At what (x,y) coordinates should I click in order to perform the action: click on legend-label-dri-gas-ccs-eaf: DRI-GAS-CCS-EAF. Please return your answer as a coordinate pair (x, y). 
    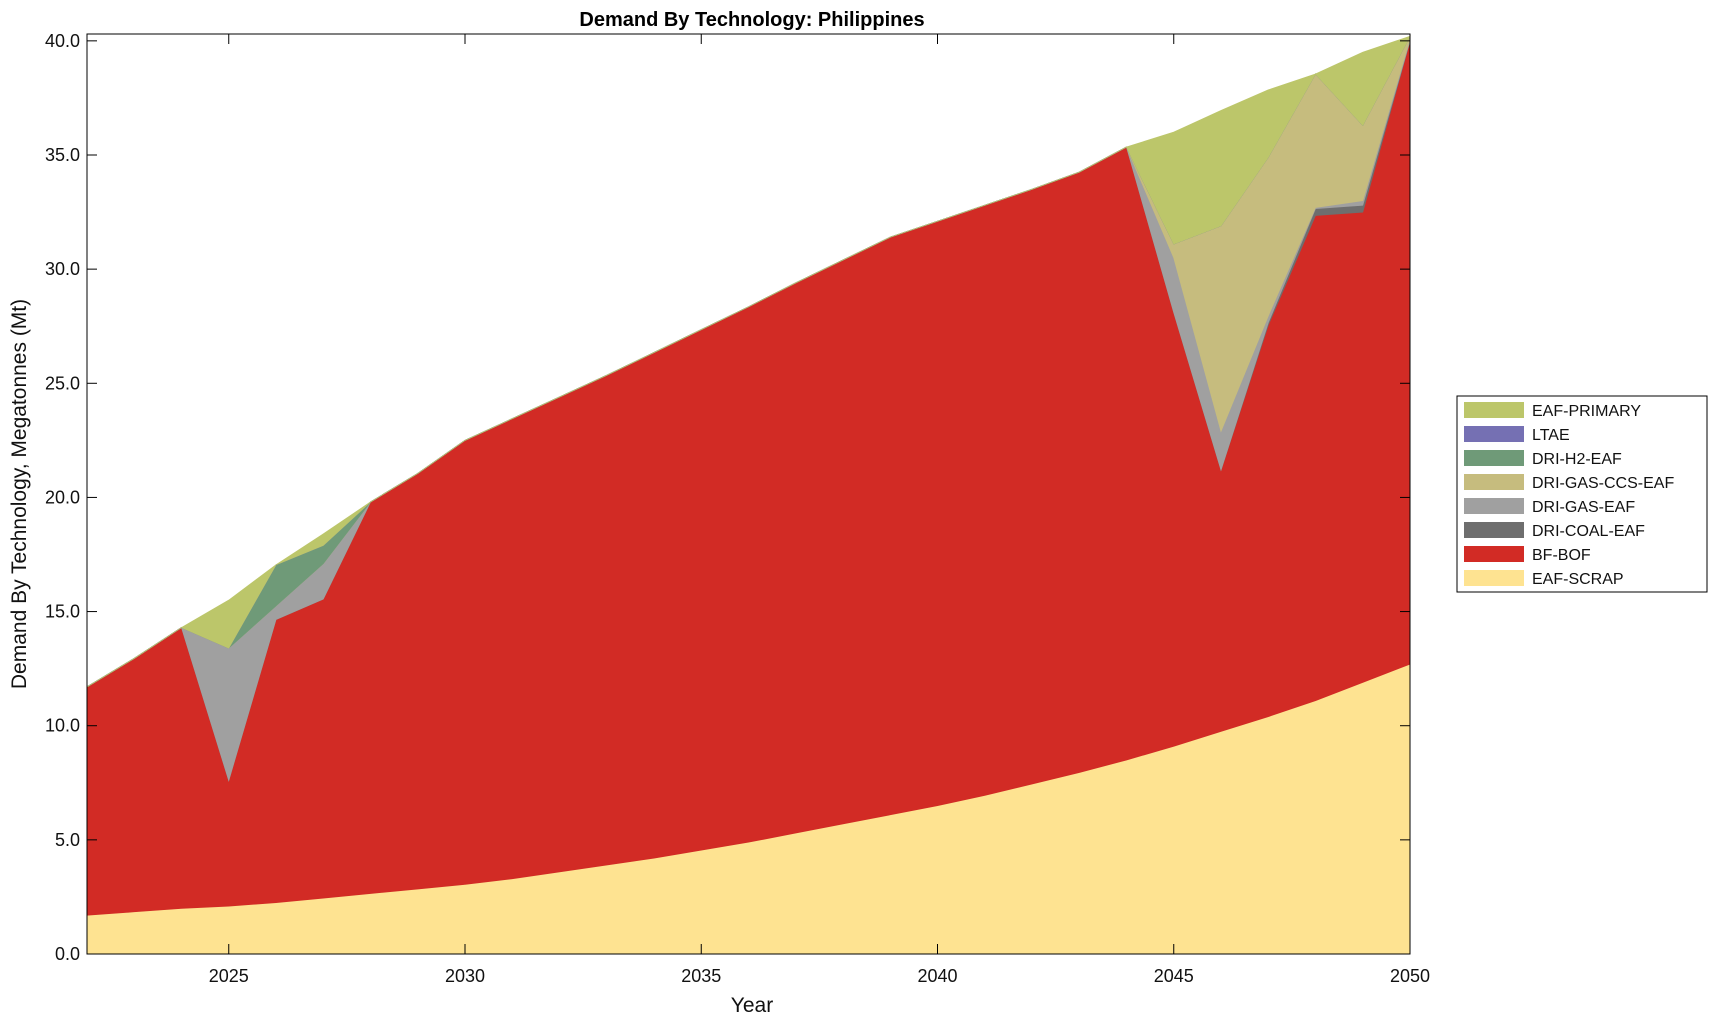
    Looking at the image, I should click on (1603, 483).